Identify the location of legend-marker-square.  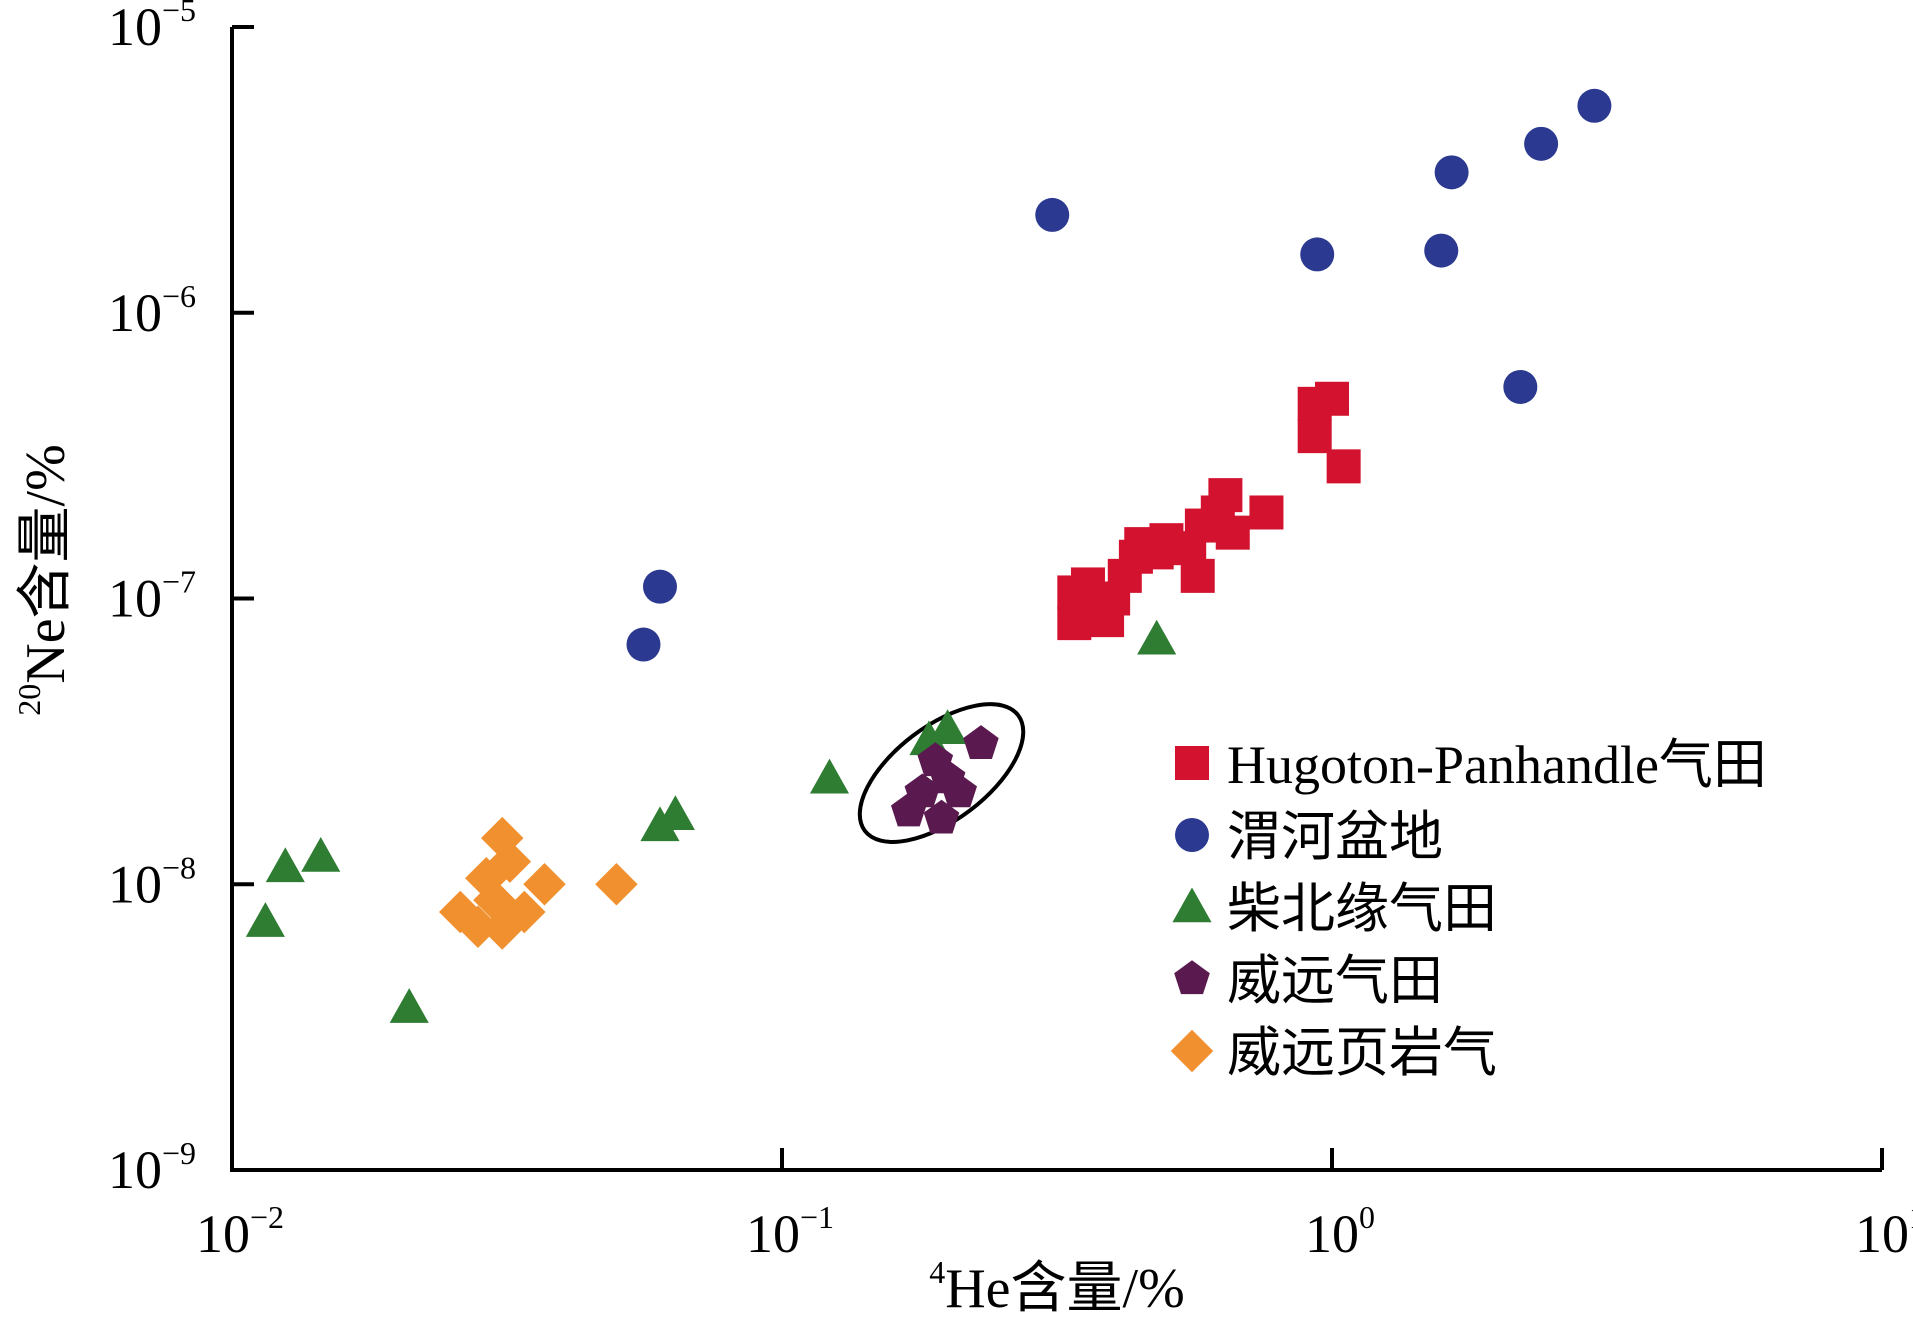
(1192, 763).